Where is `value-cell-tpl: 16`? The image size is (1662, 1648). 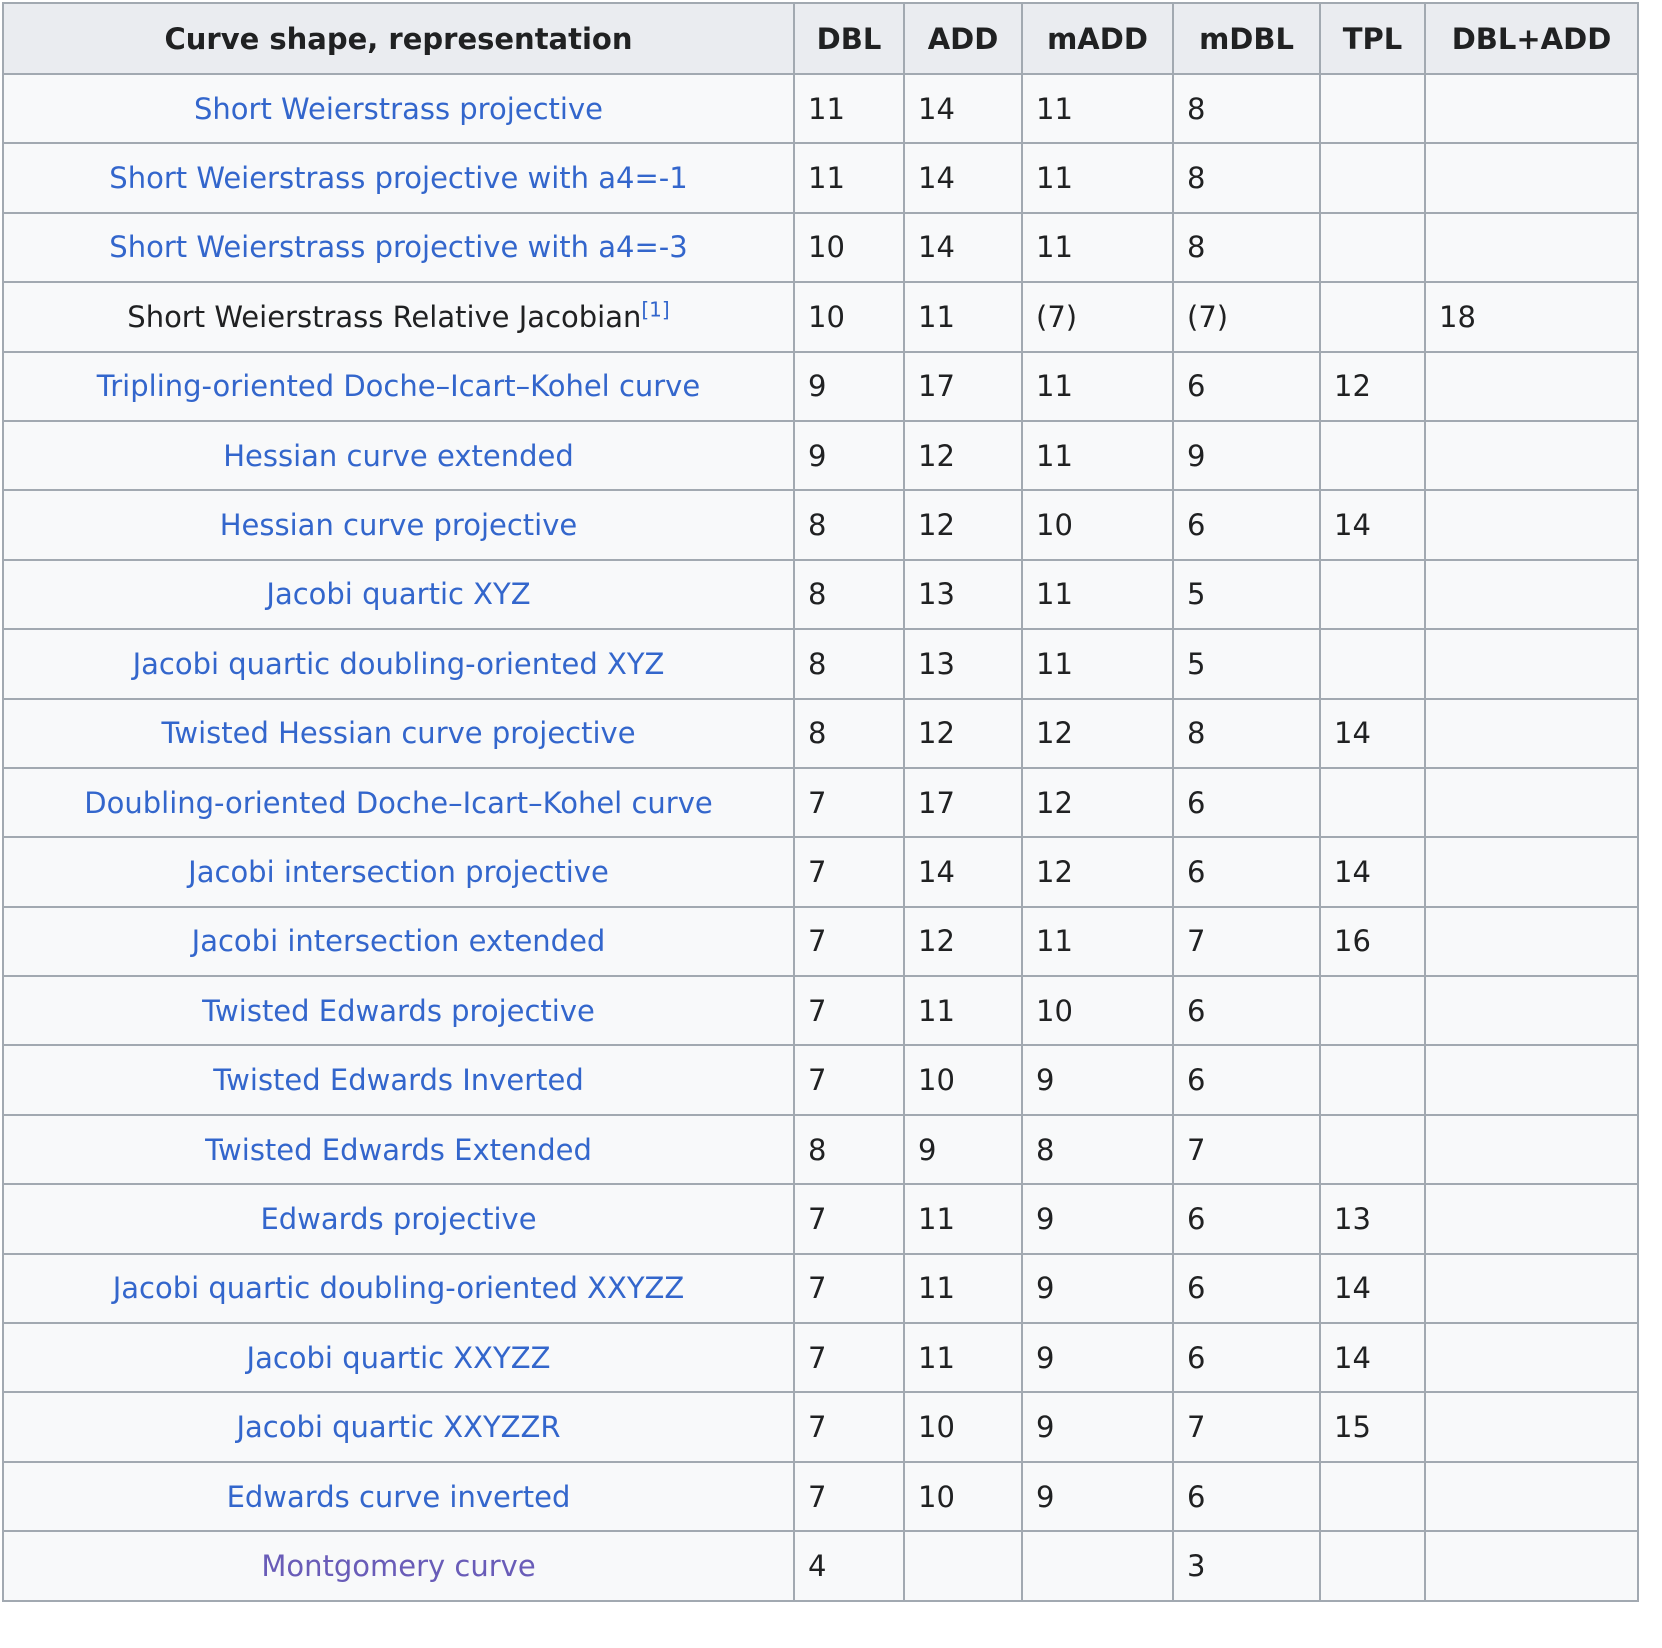
value-cell-tpl: 16 is located at coordinates (1372, 941).